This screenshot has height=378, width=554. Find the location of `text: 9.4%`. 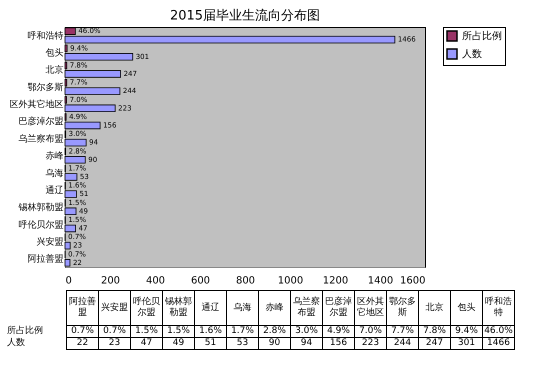

text: 9.4% is located at coordinates (466, 331).